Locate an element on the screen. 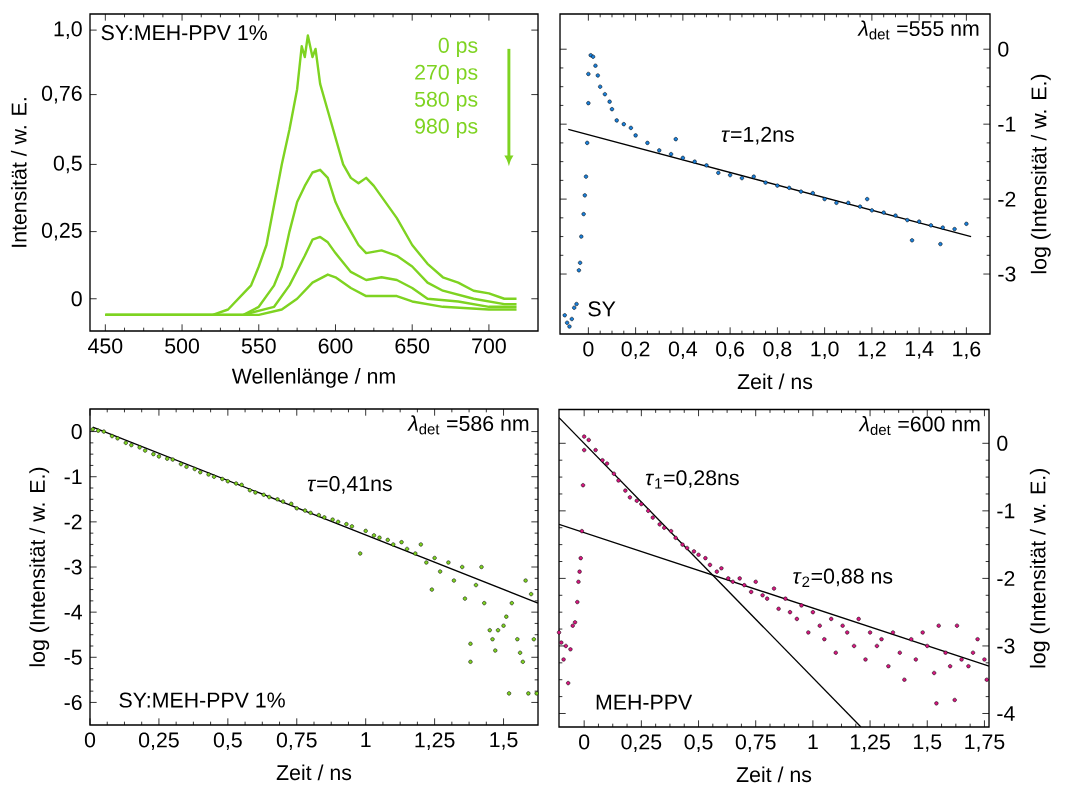 The width and height of the screenshot is (1066, 785). y-tick-label: 0,5 is located at coordinates (67, 164).